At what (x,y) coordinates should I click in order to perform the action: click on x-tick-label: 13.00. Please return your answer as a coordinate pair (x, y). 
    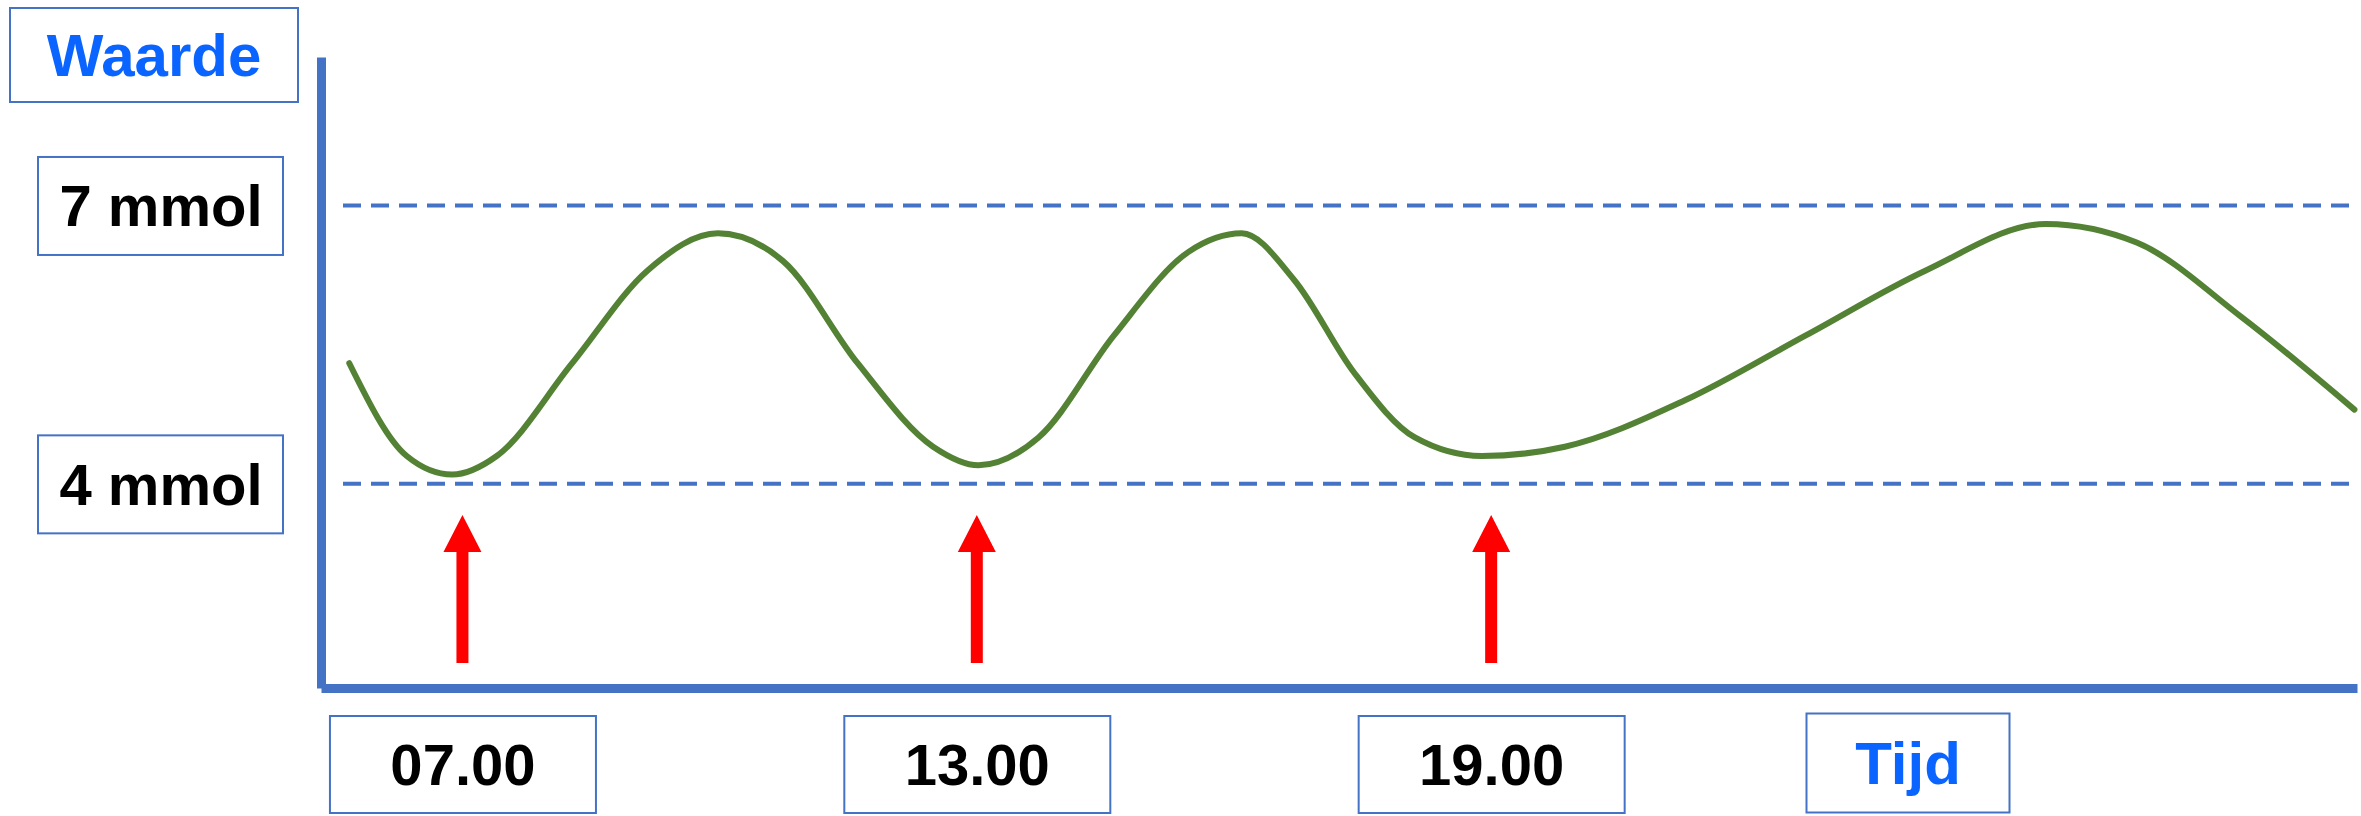
    Looking at the image, I should click on (977, 765).